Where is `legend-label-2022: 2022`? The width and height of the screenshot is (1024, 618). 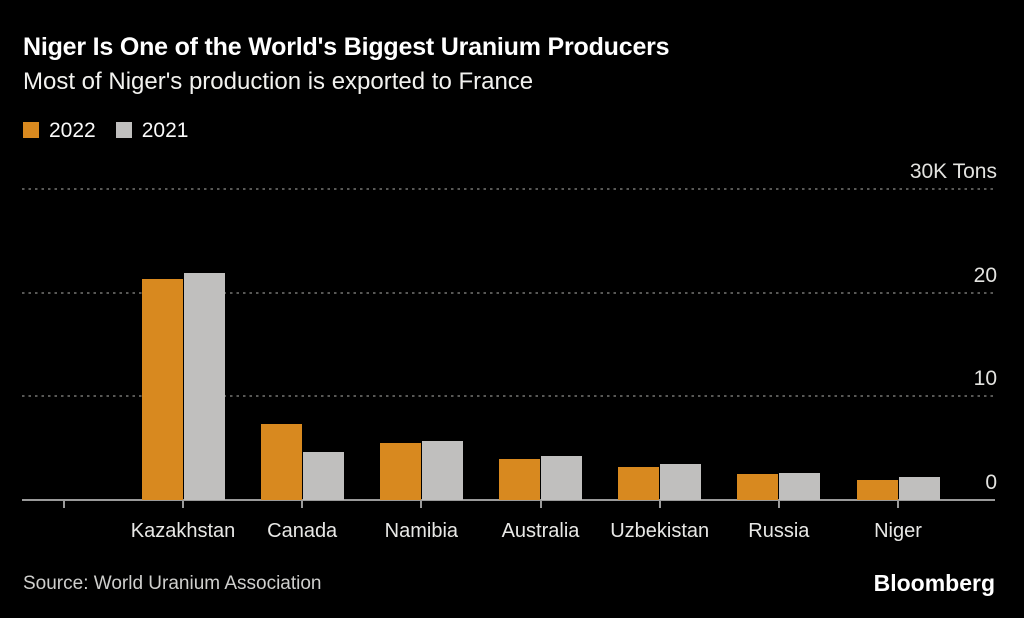
legend-label-2022: 2022 is located at coordinates (72, 130).